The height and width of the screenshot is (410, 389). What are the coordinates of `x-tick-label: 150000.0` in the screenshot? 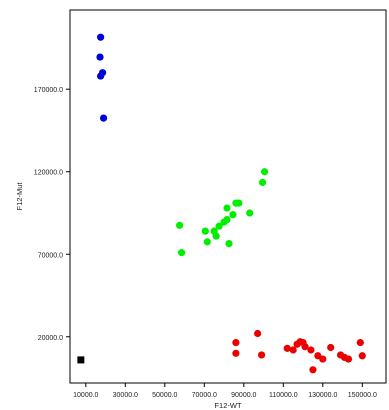 It's located at (362, 395).